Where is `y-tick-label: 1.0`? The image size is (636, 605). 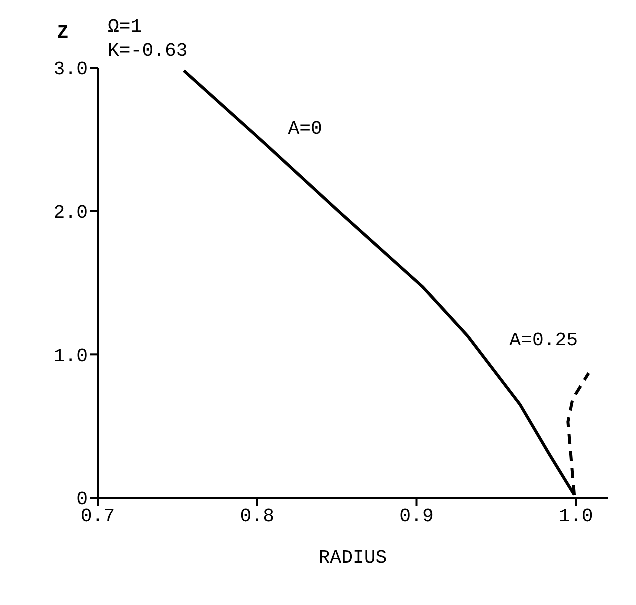
y-tick-label: 1.0 is located at coordinates (71, 356).